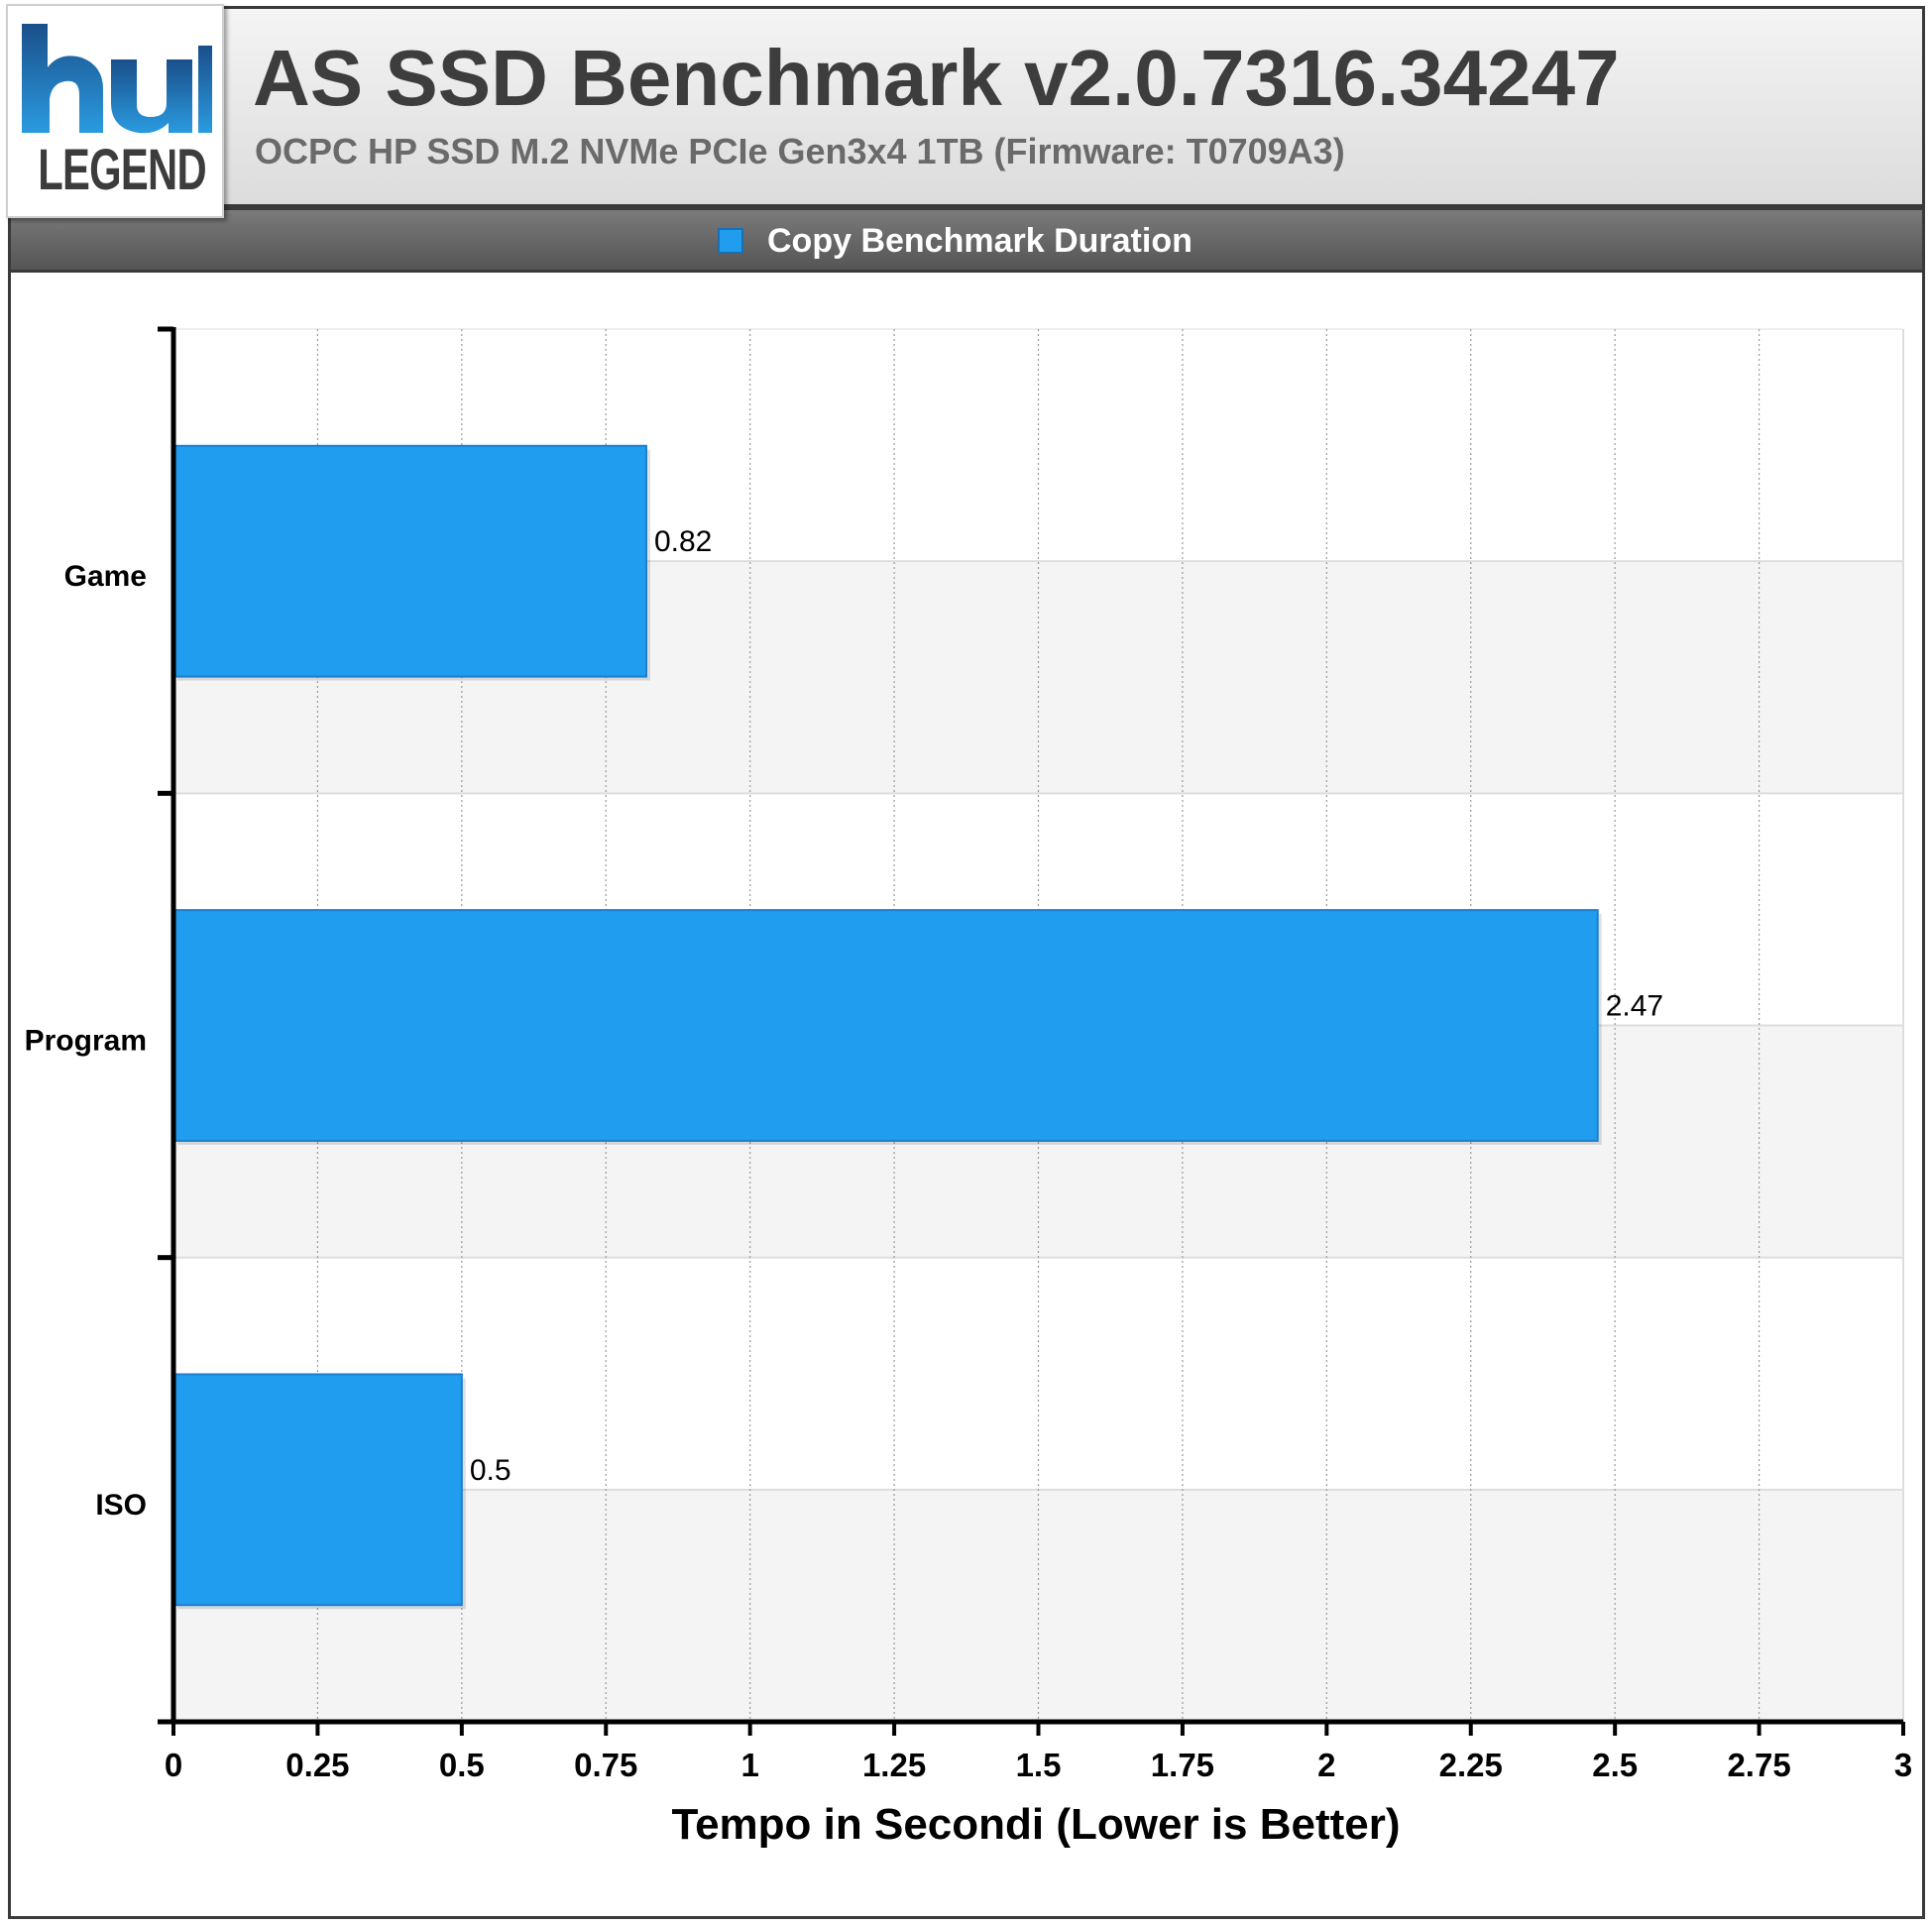  Describe the element at coordinates (980, 241) in the screenshot. I see `legend-label: Copy Benchmark Duration` at that location.